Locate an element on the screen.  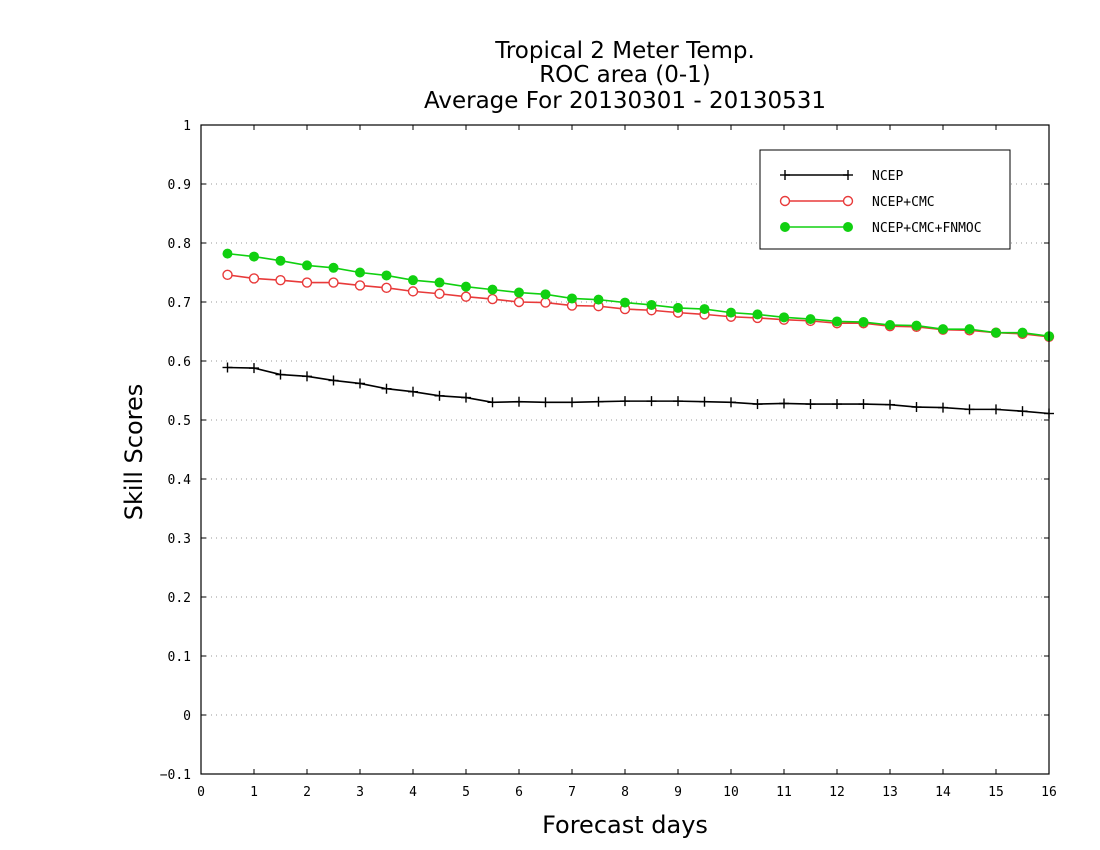
x-tick-label: 1 is located at coordinates (254, 792).